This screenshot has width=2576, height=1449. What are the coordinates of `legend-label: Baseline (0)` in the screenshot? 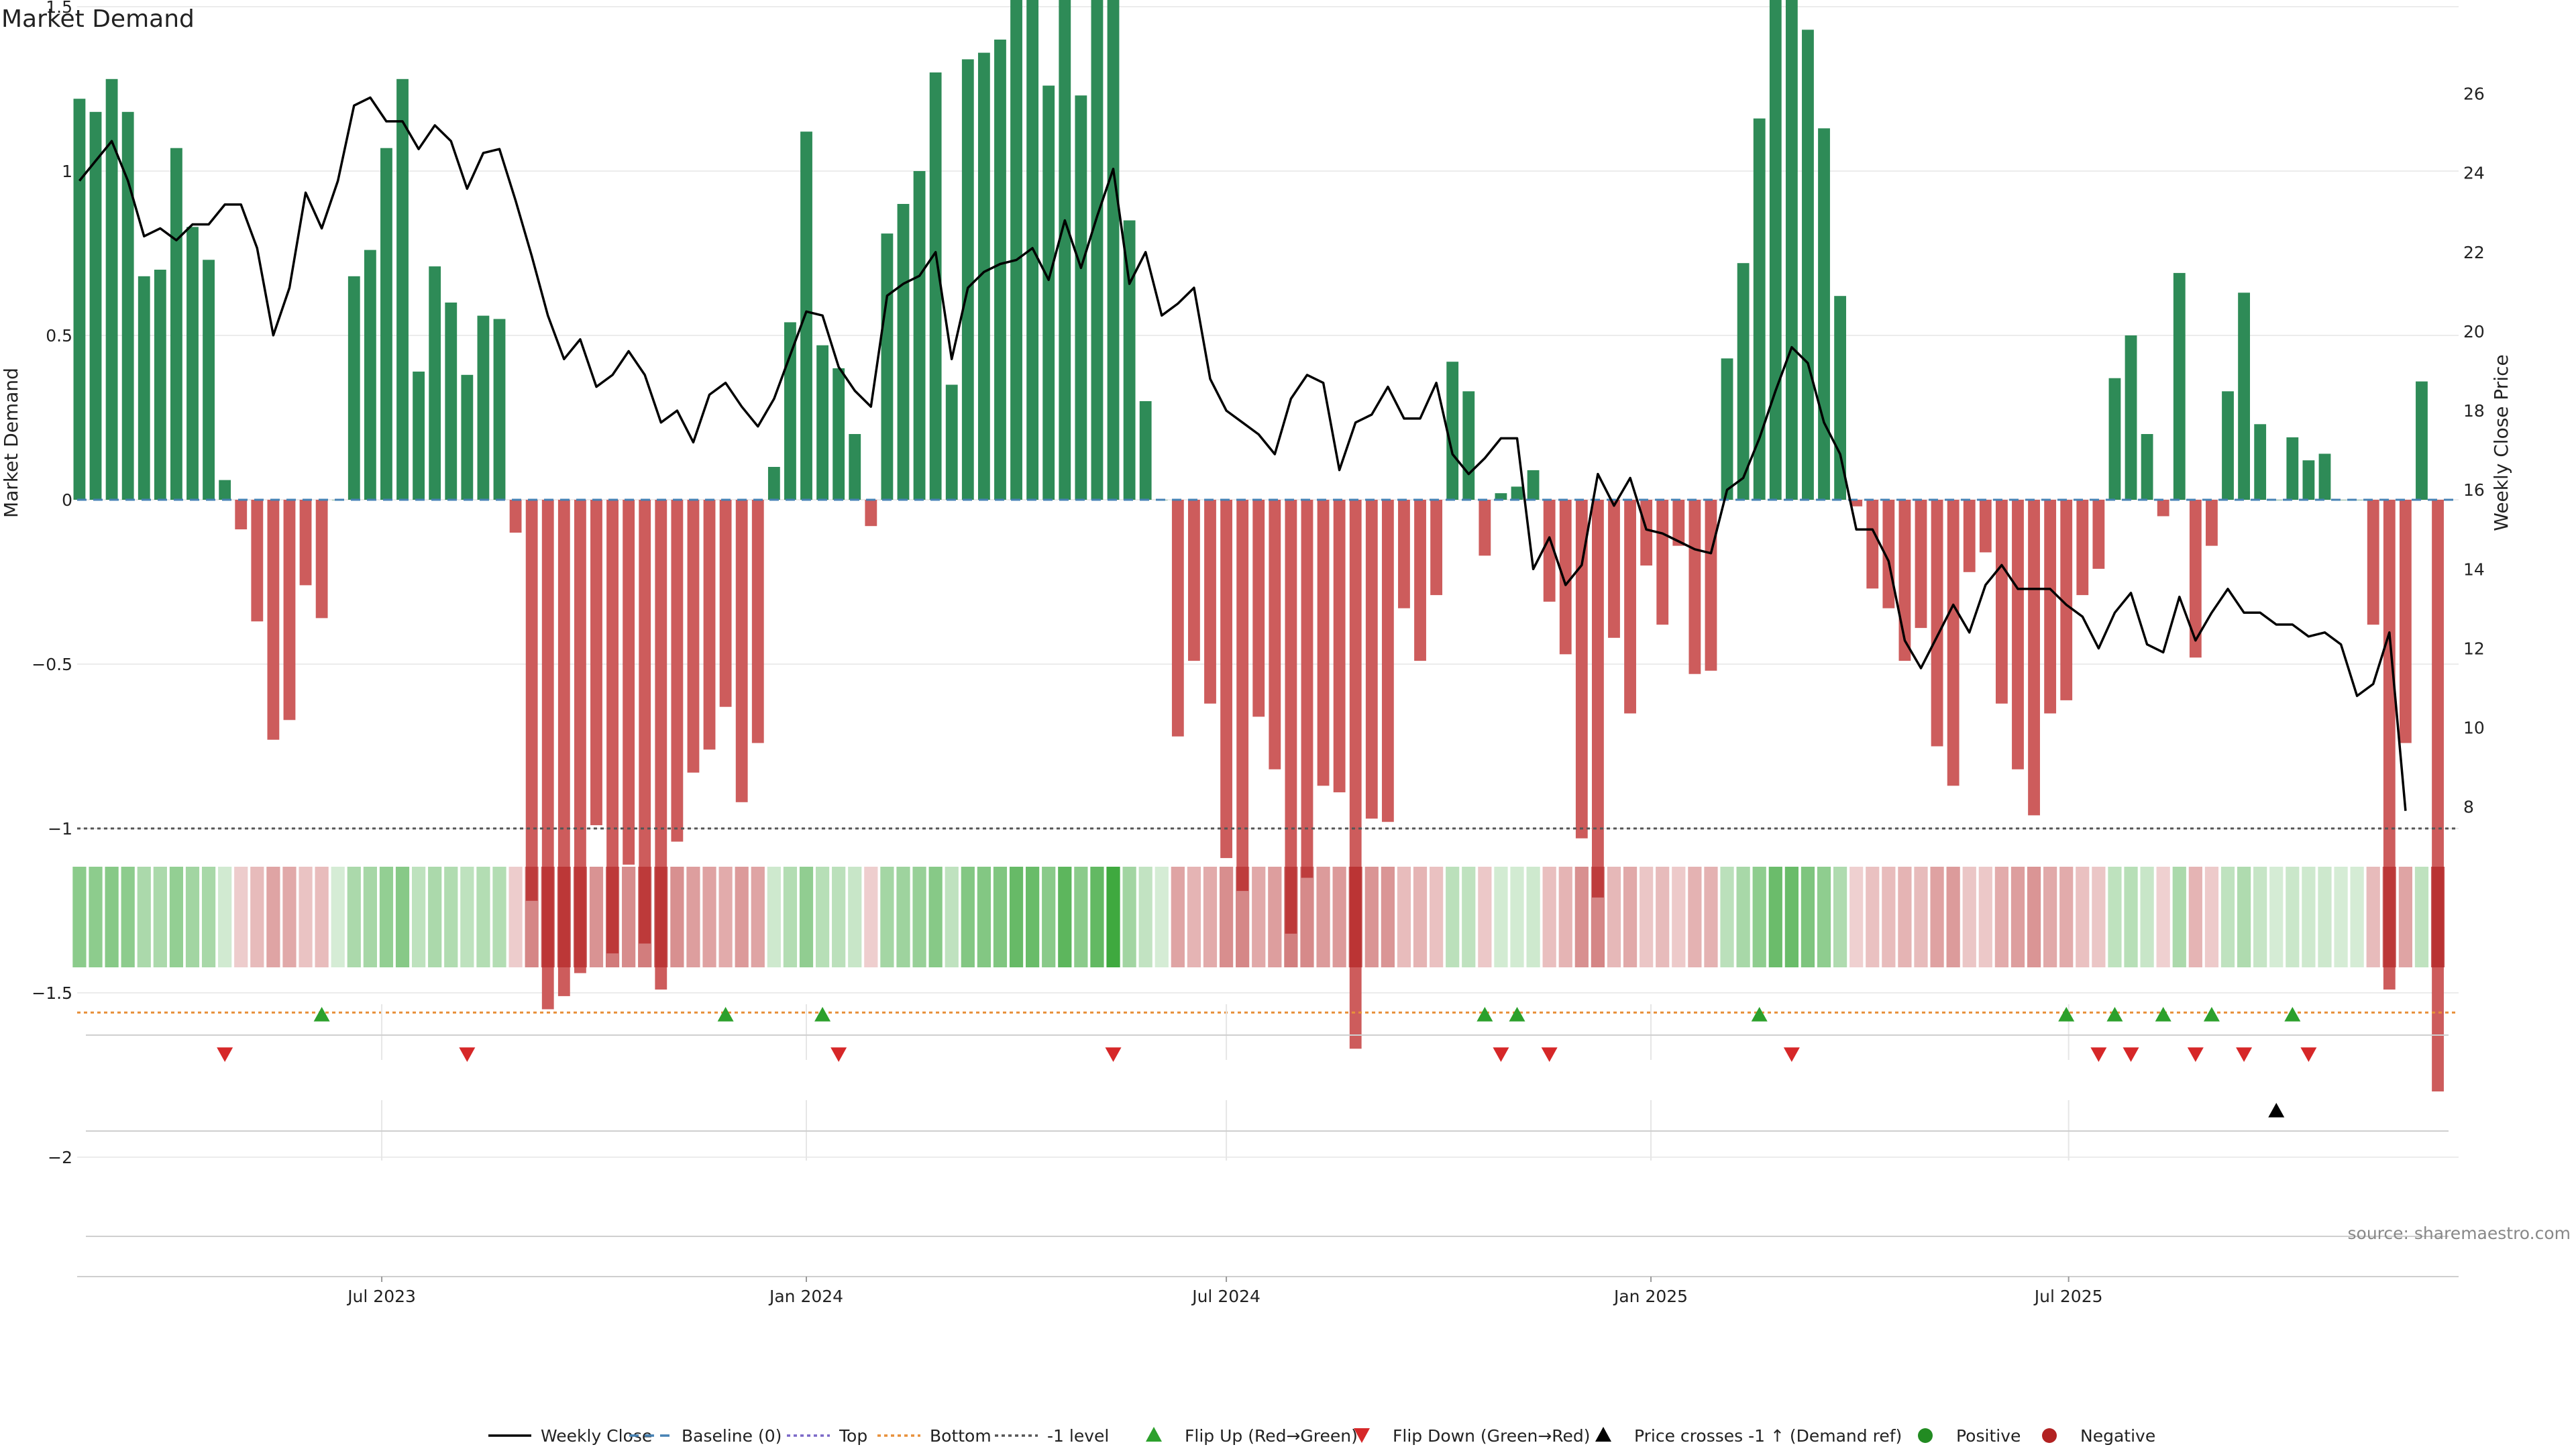 It's located at (732, 1436).